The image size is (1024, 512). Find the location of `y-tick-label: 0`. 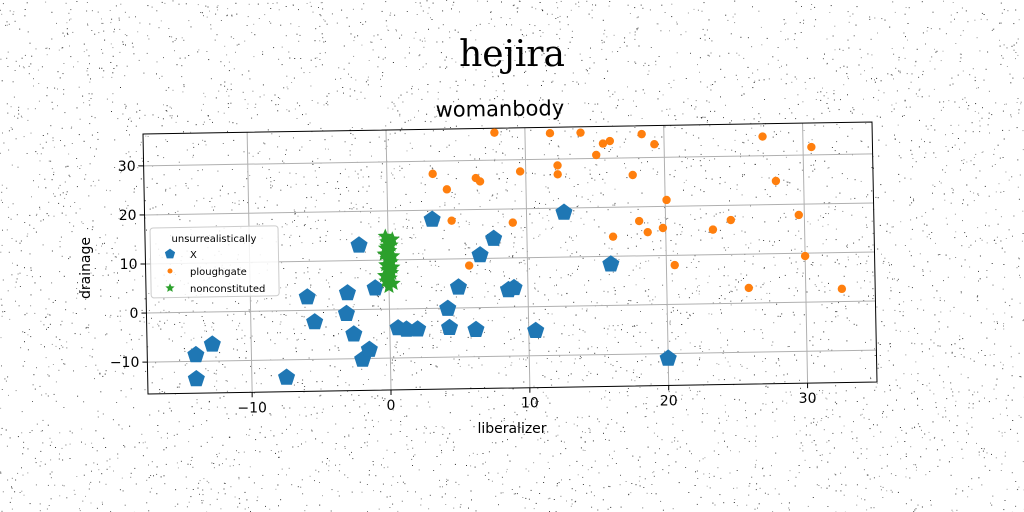

y-tick-label: 0 is located at coordinates (134, 314).